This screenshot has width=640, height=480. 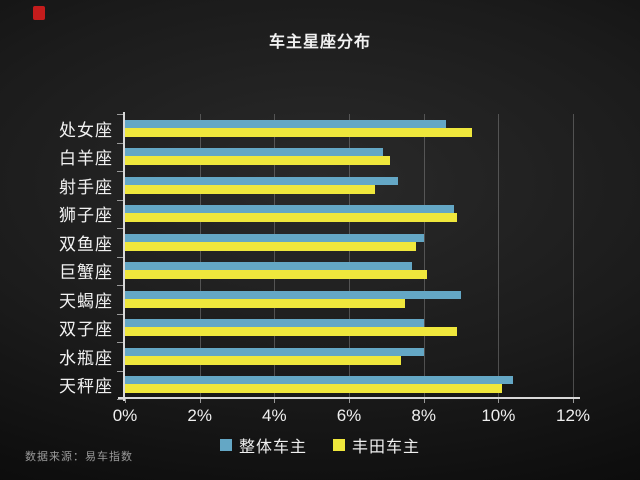 I want to click on chart-title: 车主星座分布, so click(x=319, y=42).